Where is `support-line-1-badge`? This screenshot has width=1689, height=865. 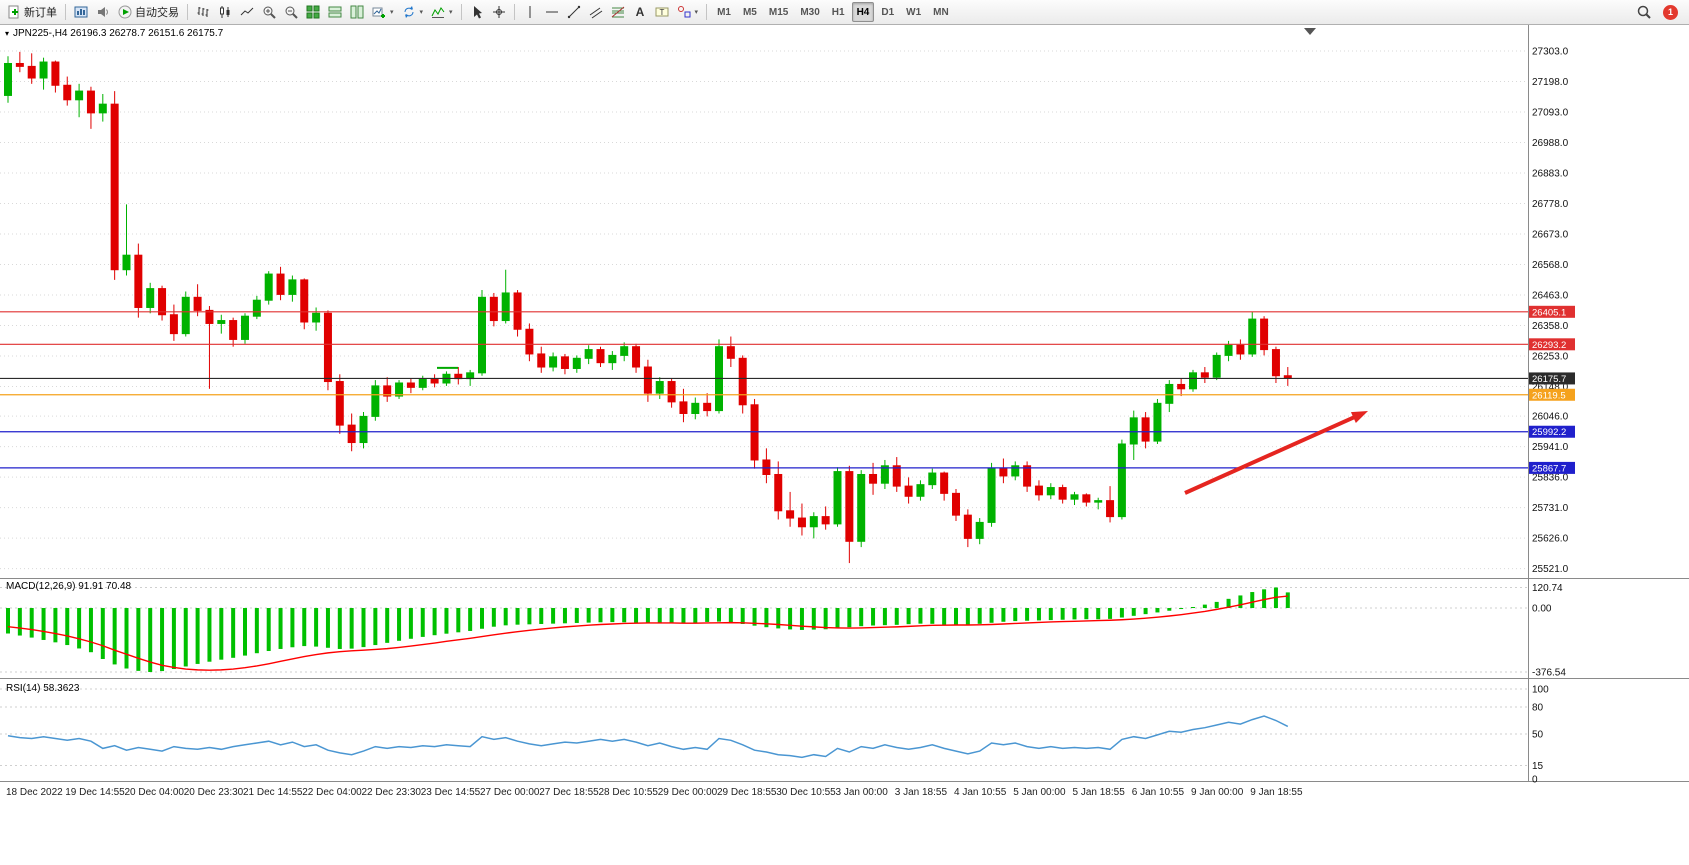
support-line-1-badge is located at coordinates (1552, 431).